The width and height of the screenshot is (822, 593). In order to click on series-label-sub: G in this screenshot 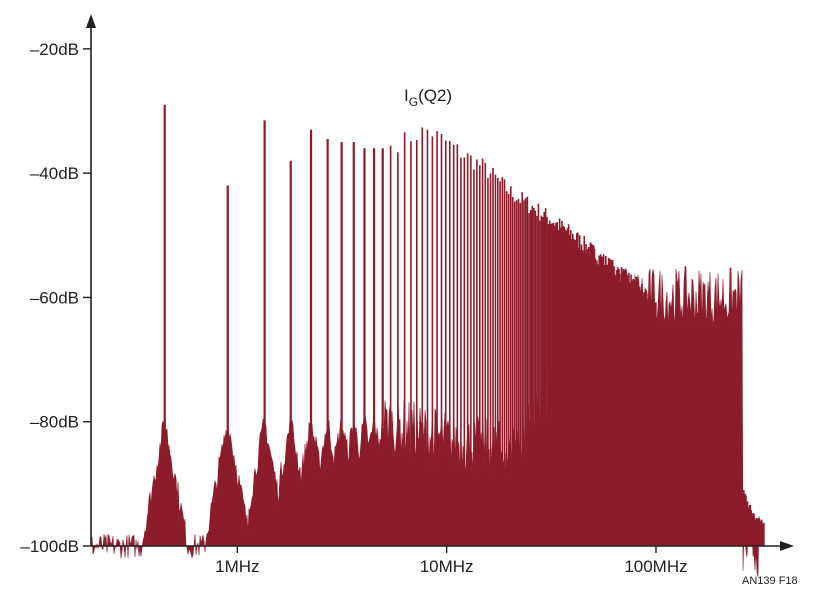, I will do `click(413, 102)`.